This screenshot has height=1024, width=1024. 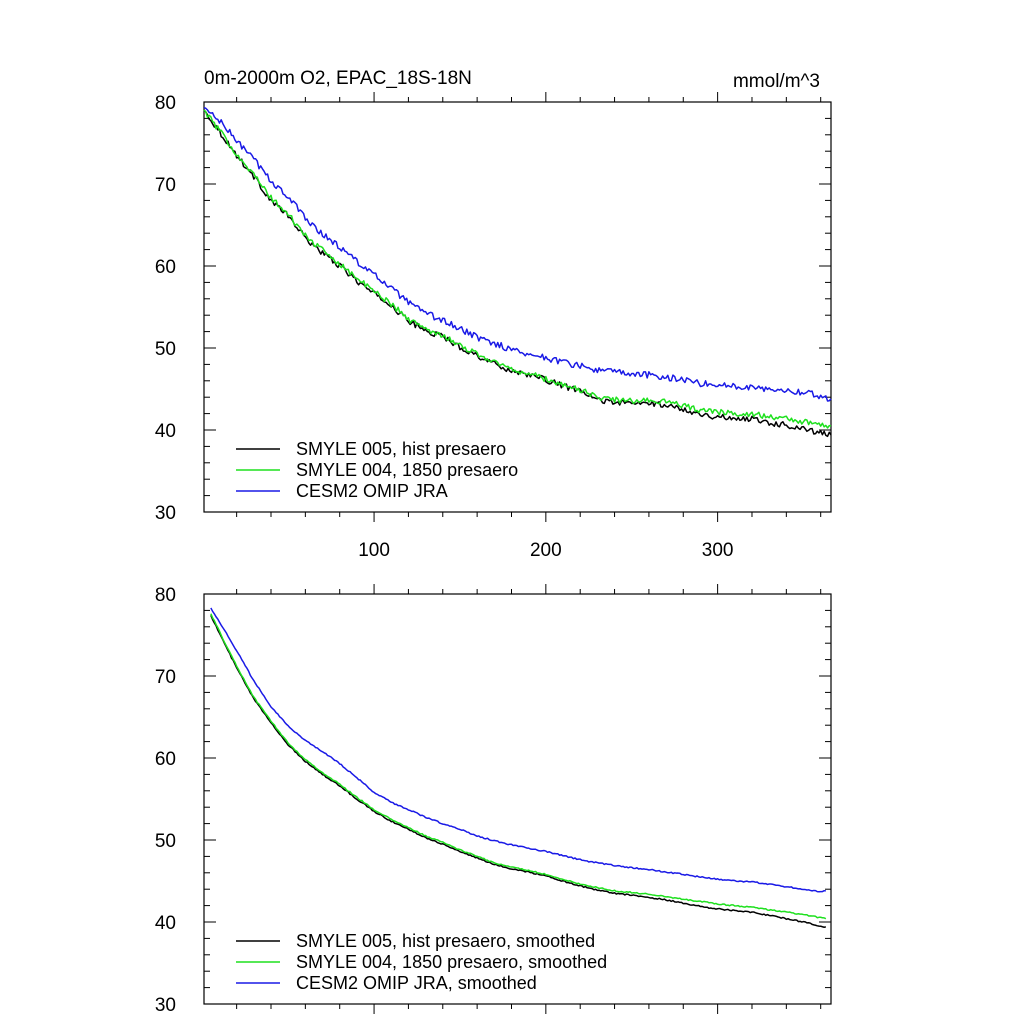 I want to click on x-tick-label: 100, so click(x=374, y=550).